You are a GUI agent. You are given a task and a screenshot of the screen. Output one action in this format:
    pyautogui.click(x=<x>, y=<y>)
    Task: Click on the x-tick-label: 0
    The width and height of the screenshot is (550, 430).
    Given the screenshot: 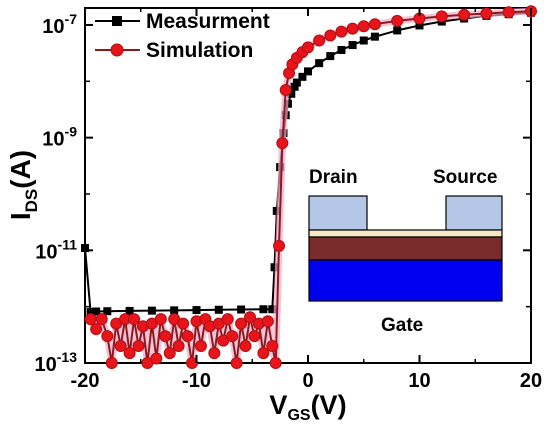 What is the action you would take?
    pyautogui.click(x=307, y=381)
    